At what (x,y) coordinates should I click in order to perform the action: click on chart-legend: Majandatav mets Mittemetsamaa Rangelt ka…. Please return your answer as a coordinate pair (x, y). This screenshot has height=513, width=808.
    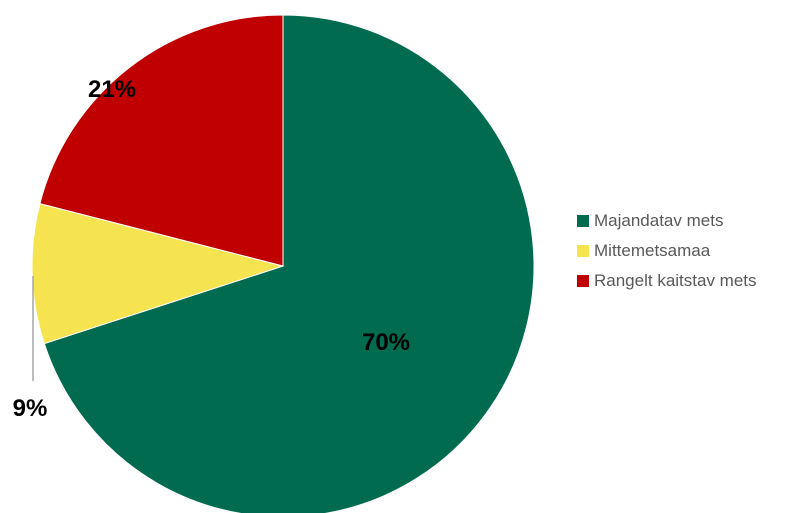
    Looking at the image, I should click on (667, 251).